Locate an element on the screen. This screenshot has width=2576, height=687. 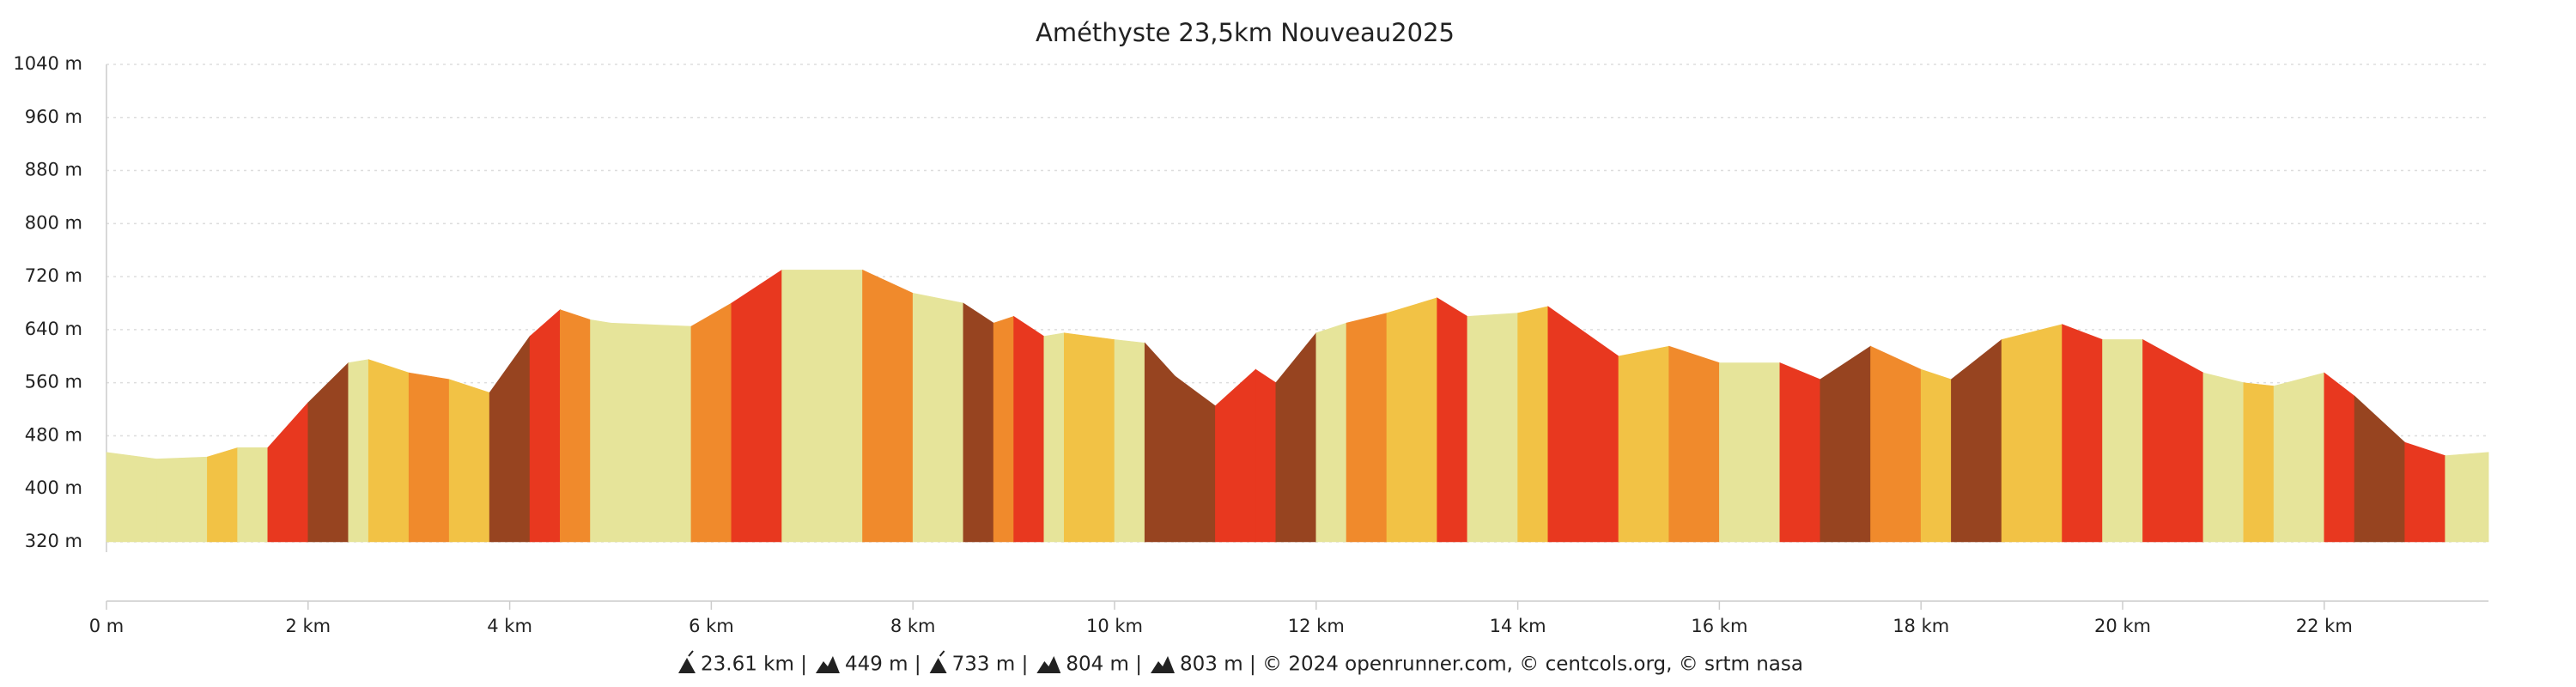
x-tick-label: 18 km is located at coordinates (1921, 626).